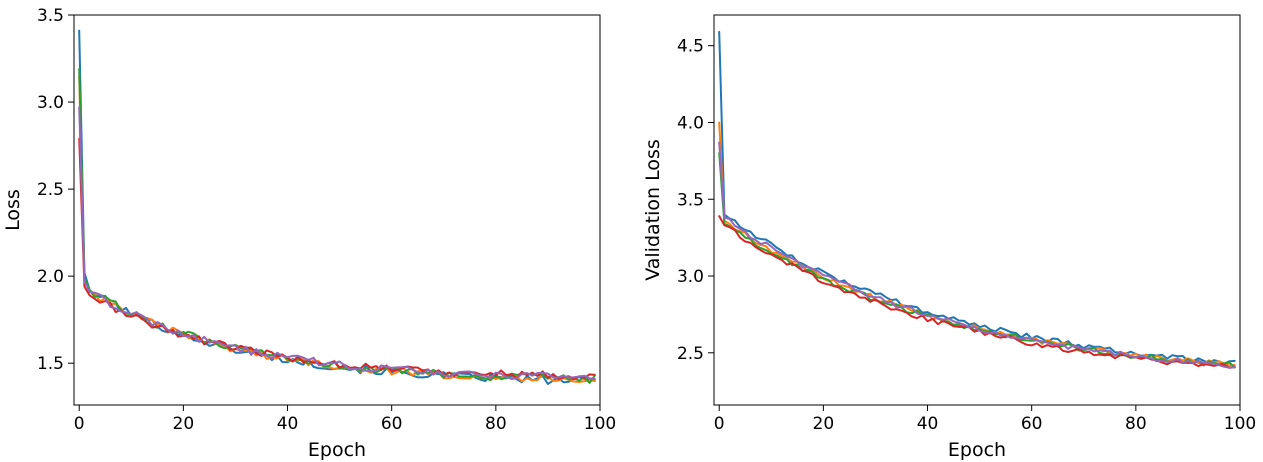 The image size is (1263, 462). Describe the element at coordinates (13, 210) in the screenshot. I see `y-axis-label: Loss` at that location.